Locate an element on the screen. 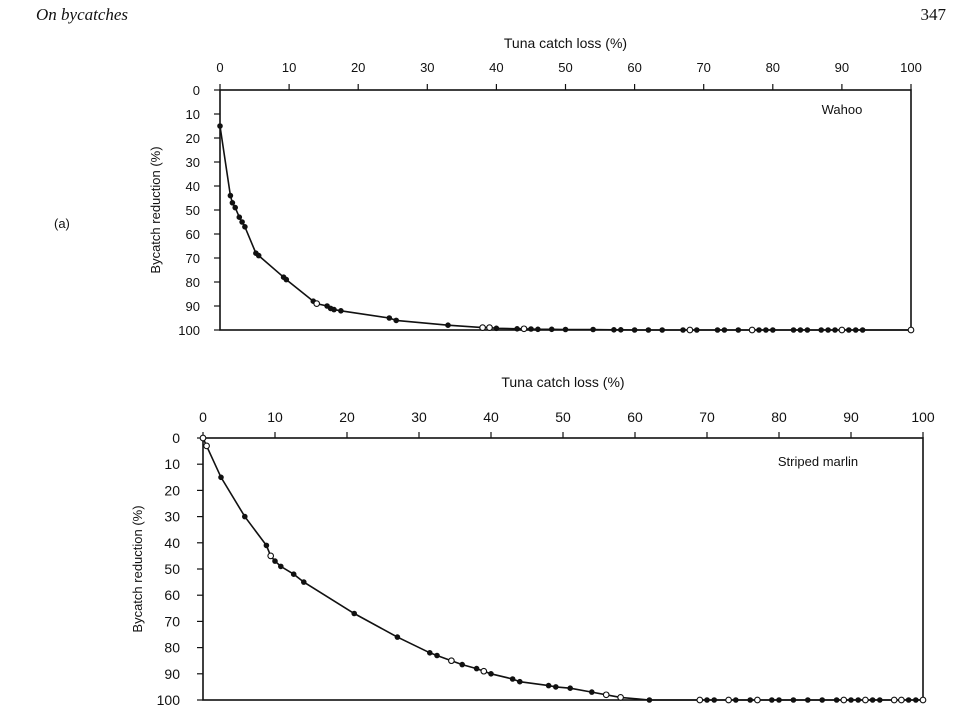 This screenshot has height=720, width=960. wahoo-x-tick-label: 30 is located at coordinates (427, 67).